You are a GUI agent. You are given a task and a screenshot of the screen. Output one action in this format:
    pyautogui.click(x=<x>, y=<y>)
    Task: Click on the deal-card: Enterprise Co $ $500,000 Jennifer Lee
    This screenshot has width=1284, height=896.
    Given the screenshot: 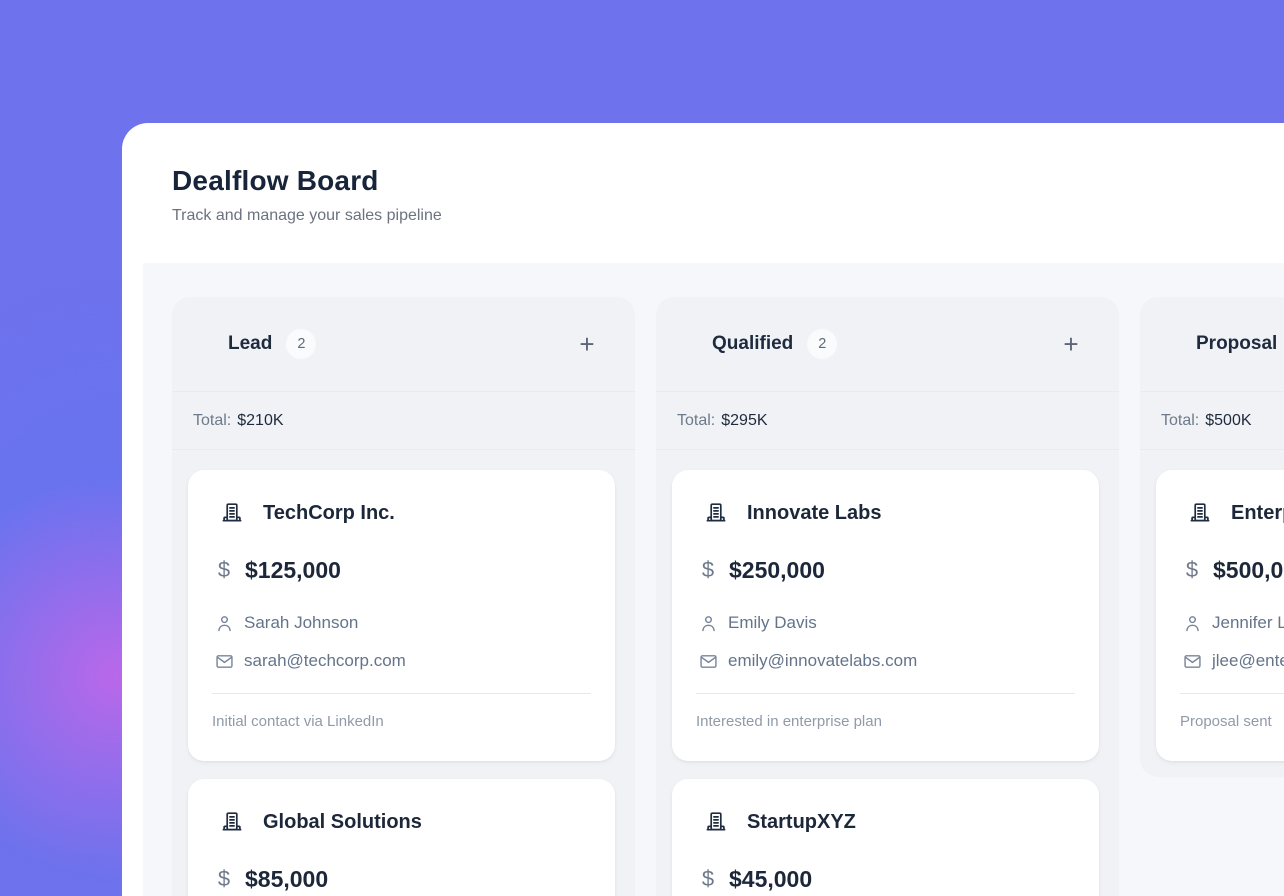 What is the action you would take?
    pyautogui.click(x=1220, y=615)
    